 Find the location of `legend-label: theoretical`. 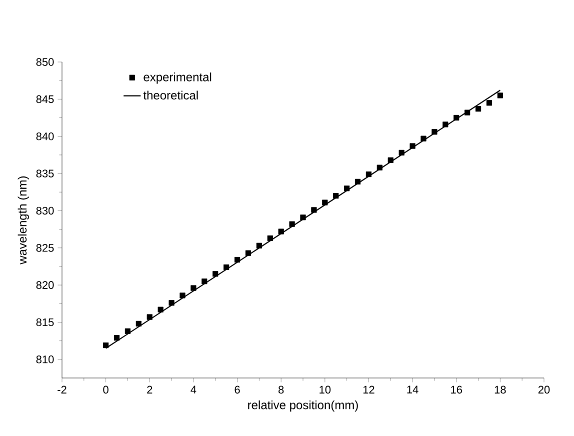

legend-label: theoretical is located at coordinates (170, 95).